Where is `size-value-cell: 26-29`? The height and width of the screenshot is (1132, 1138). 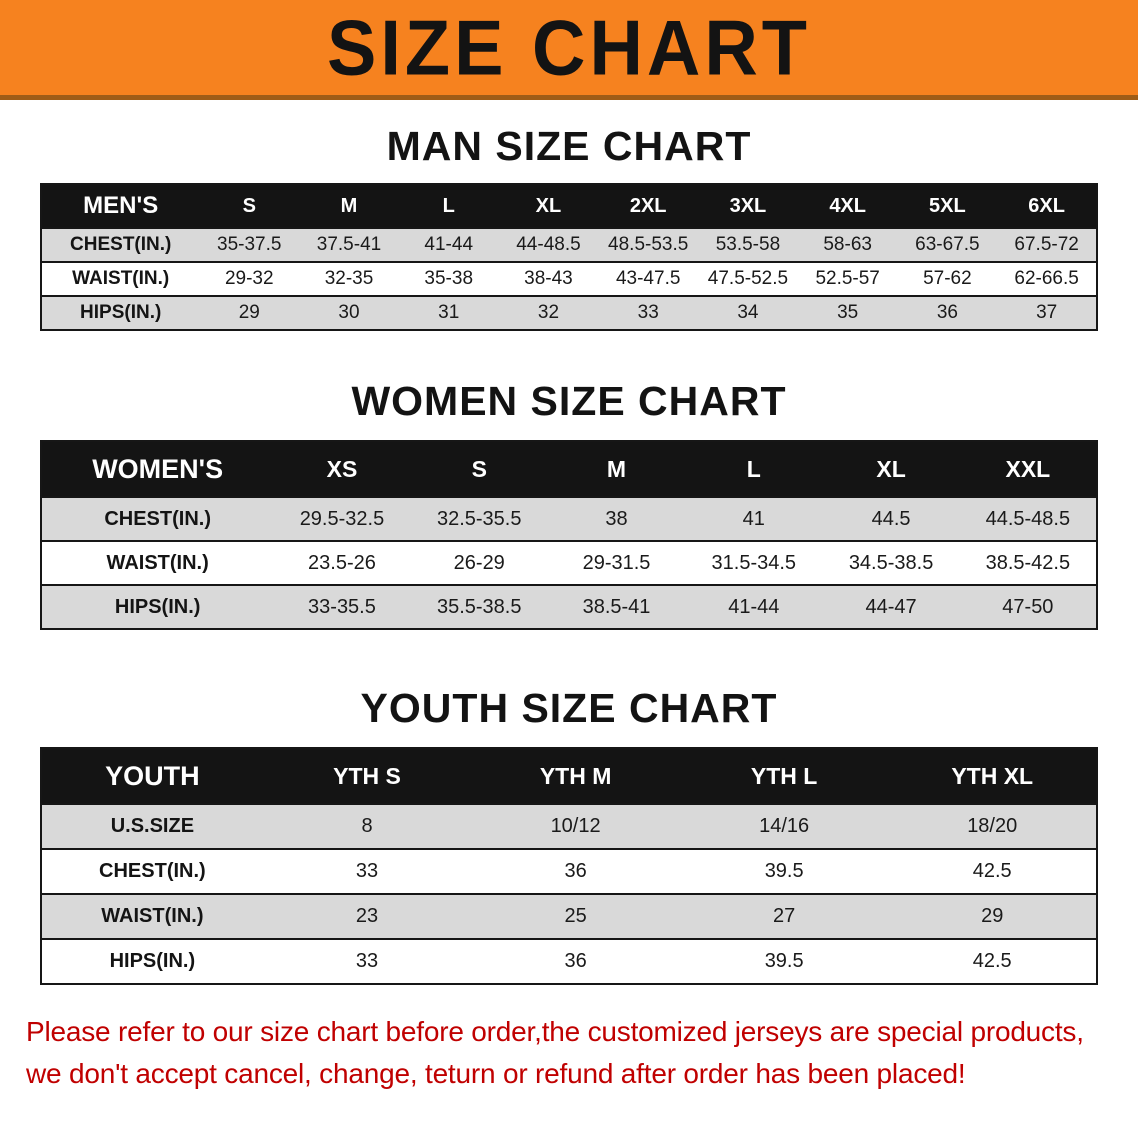 size-value-cell: 26-29 is located at coordinates (479, 562).